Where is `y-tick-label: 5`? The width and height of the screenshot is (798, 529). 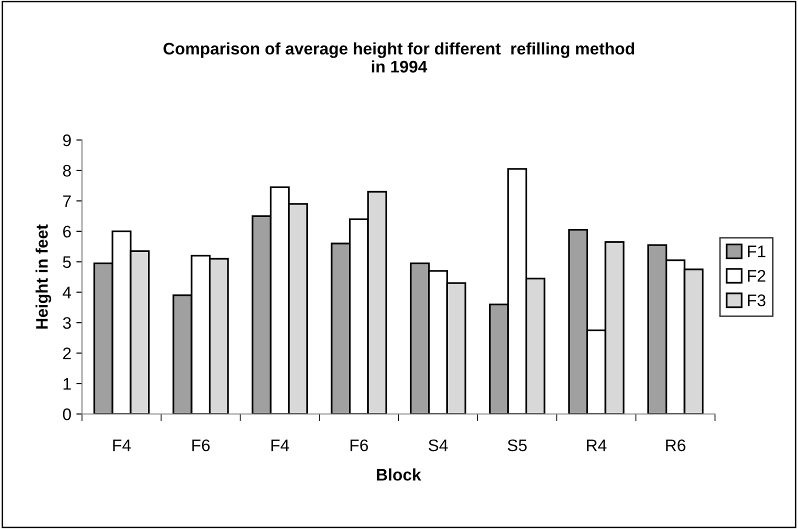 y-tick-label: 5 is located at coordinates (66, 262).